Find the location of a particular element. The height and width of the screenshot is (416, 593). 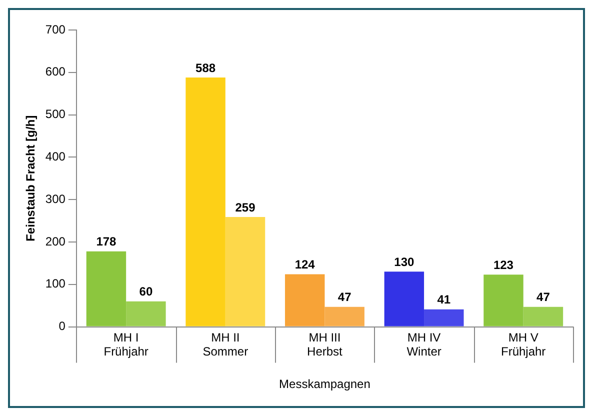

x-tick-label: MH I Frühjahr is located at coordinates (126, 344).